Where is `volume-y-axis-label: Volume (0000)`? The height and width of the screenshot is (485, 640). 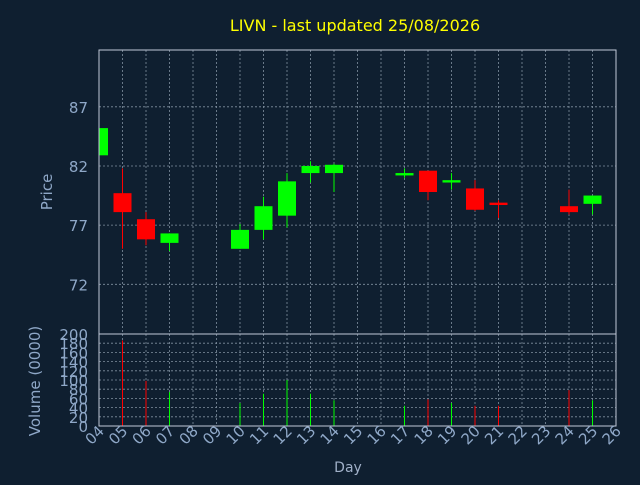
volume-y-axis-label: Volume (0000) is located at coordinates (35, 381).